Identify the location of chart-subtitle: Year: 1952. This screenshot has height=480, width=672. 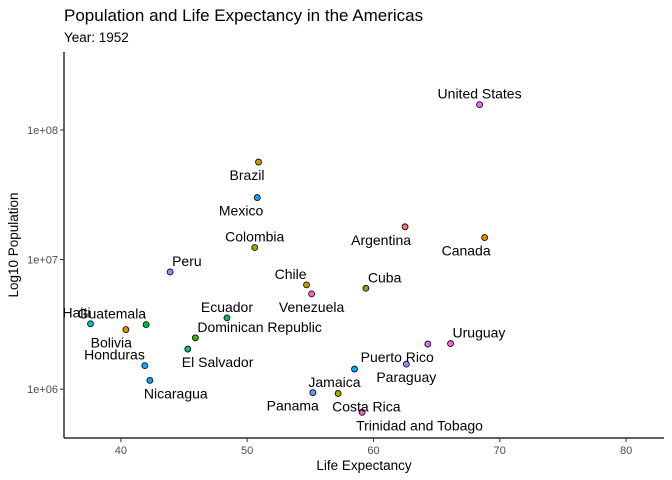
(96, 37).